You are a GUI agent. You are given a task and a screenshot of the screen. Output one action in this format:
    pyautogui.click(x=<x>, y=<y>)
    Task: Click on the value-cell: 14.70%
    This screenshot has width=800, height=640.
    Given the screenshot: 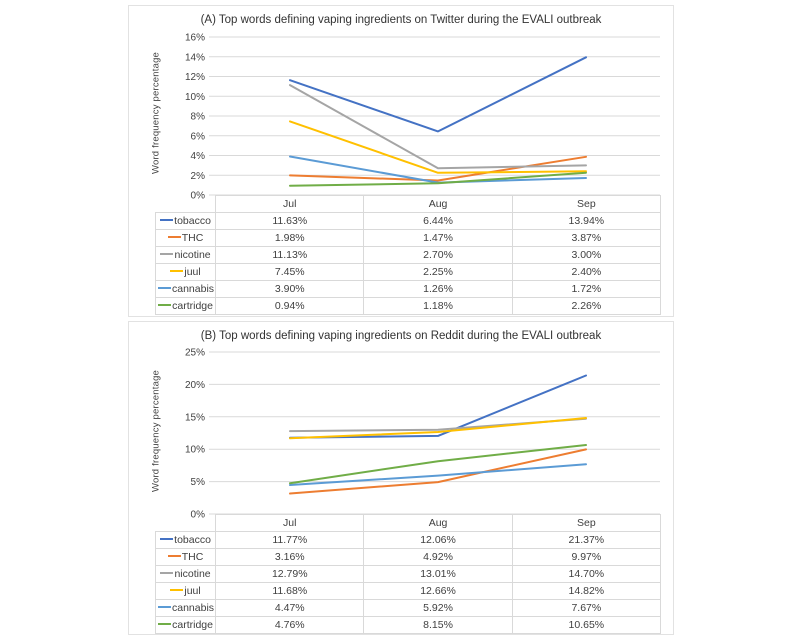 What is the action you would take?
    pyautogui.click(x=586, y=574)
    